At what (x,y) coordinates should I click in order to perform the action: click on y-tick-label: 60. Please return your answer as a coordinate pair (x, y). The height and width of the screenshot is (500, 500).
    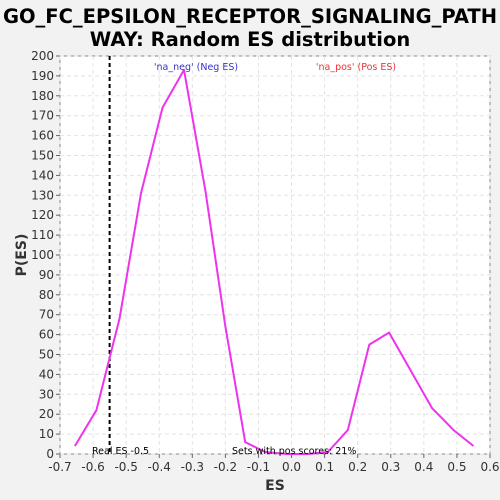
    Looking at the image, I should click on (46, 335).